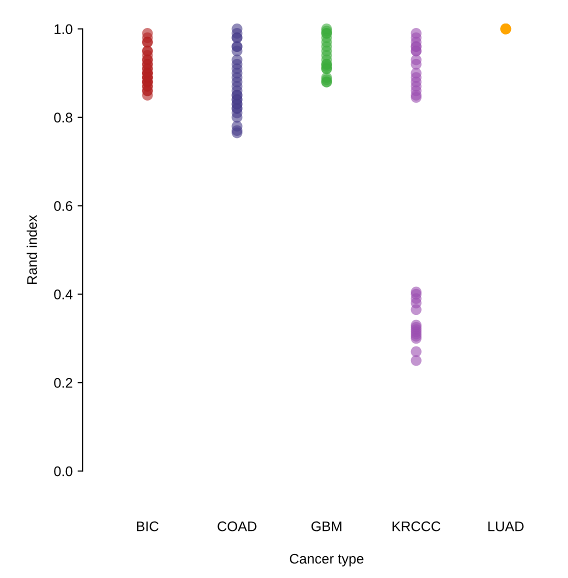 The height and width of the screenshot is (578, 568). I want to click on y-tick-label: 0.2, so click(63, 383).